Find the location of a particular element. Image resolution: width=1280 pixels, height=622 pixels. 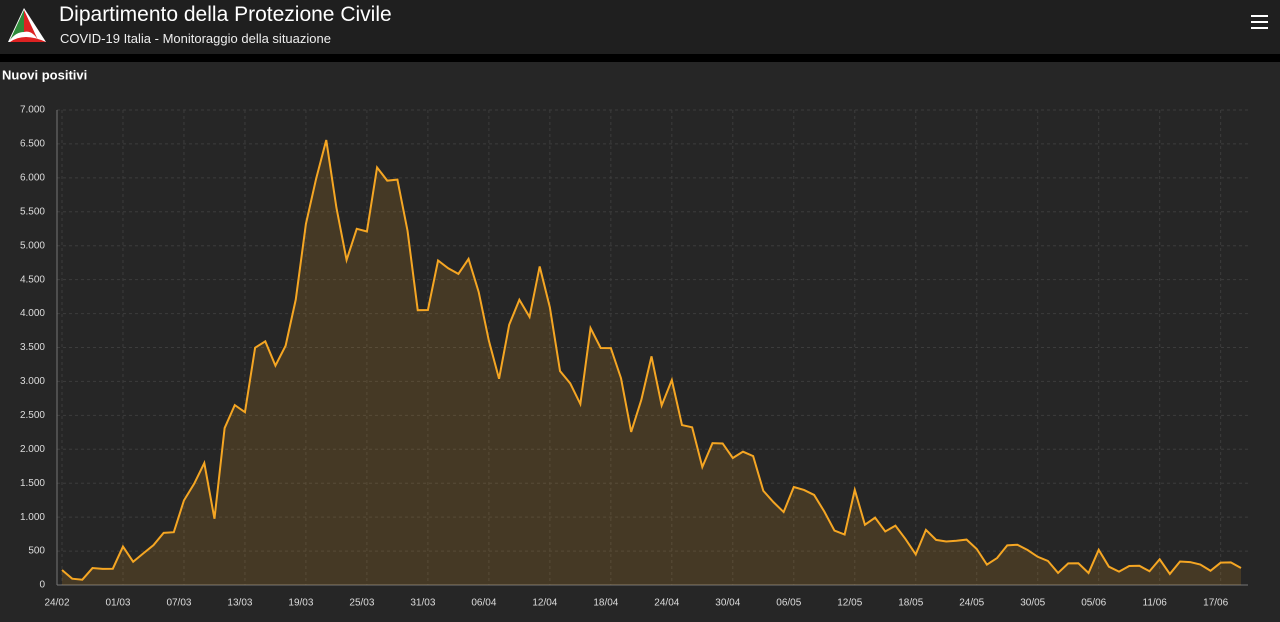

x-tick-label: 31/03 is located at coordinates (422, 603).